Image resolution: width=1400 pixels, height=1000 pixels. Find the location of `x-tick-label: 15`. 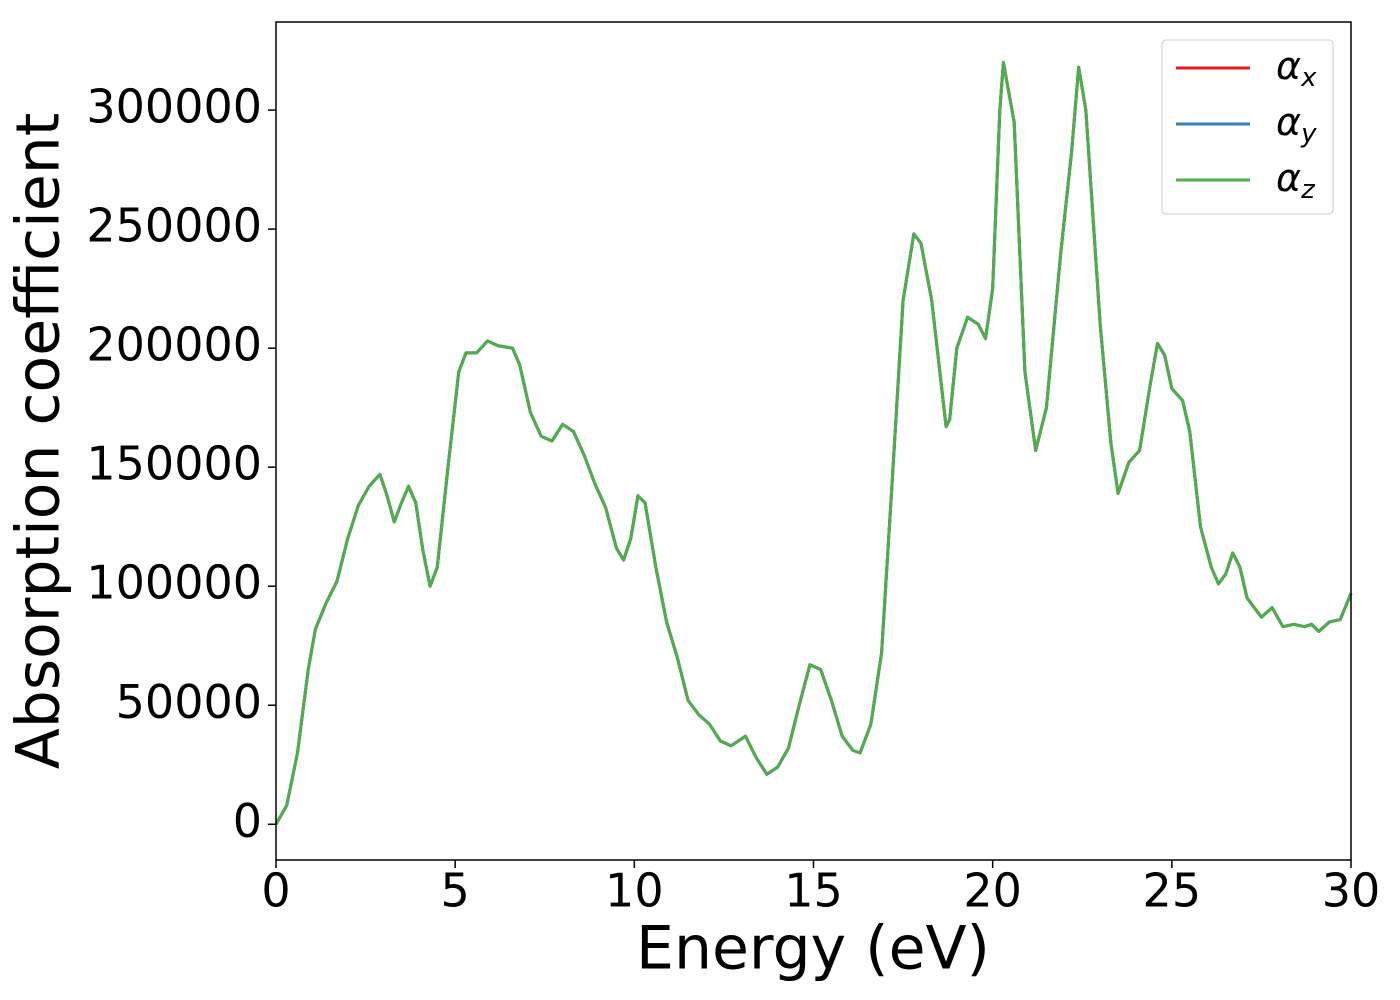

x-tick-label: 15 is located at coordinates (813, 891).